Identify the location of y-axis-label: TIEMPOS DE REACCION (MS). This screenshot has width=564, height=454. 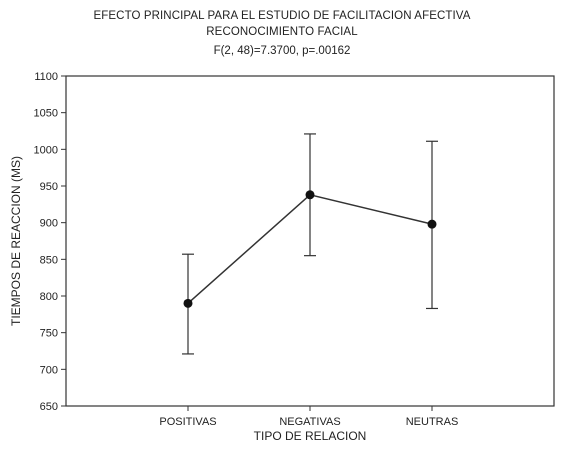
(16, 241).